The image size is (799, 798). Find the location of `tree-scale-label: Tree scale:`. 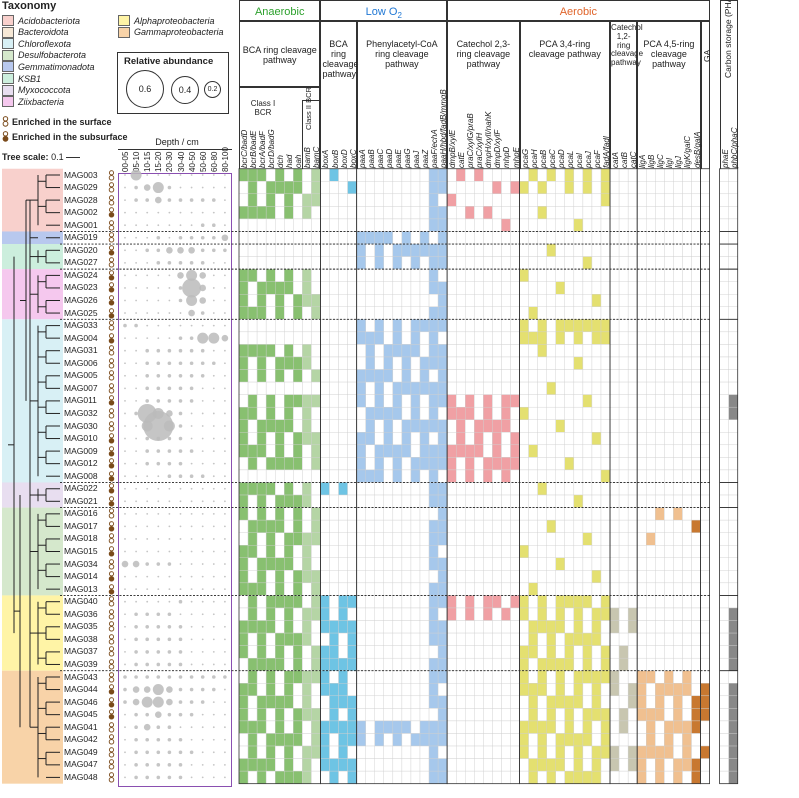

tree-scale-label: Tree scale: is located at coordinates (25, 157).